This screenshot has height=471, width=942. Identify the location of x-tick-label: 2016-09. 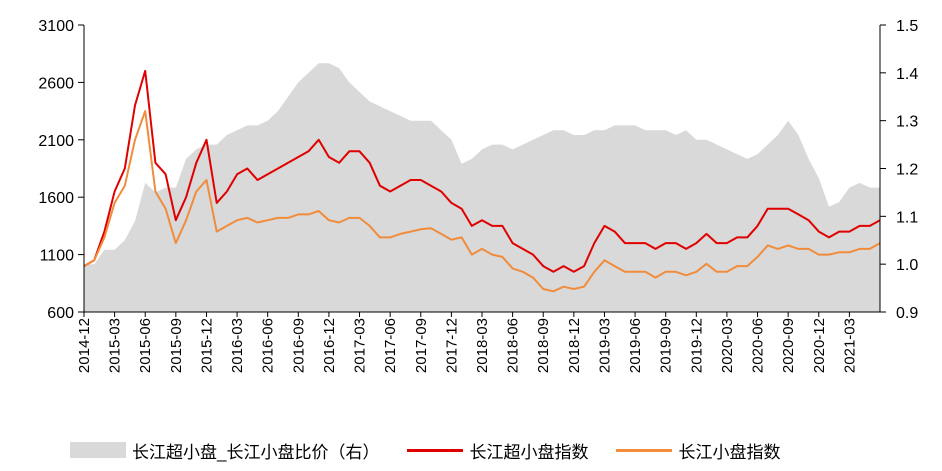
(298, 345).